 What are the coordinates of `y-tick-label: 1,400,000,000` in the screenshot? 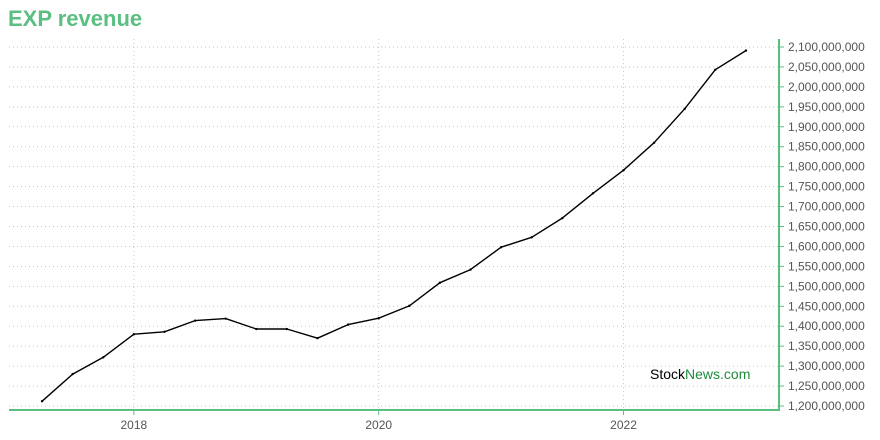 It's located at (826, 326).